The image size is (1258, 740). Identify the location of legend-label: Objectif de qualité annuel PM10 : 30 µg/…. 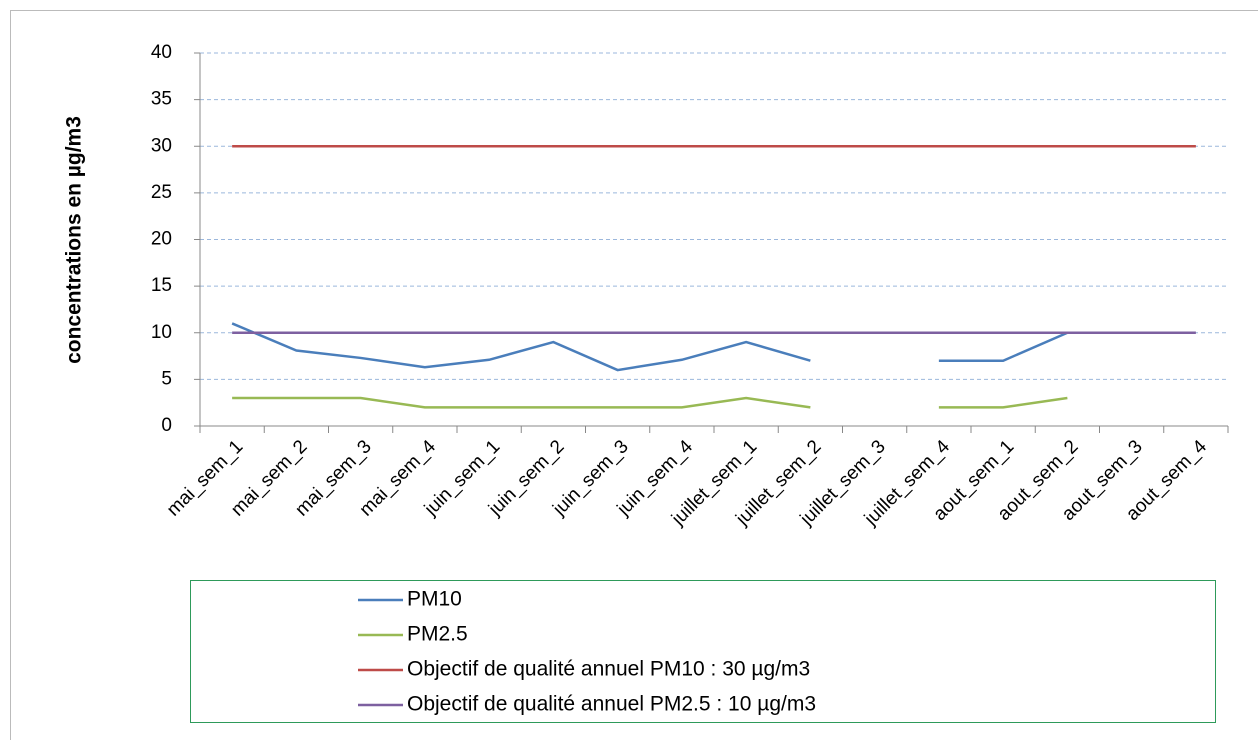
(608, 669).